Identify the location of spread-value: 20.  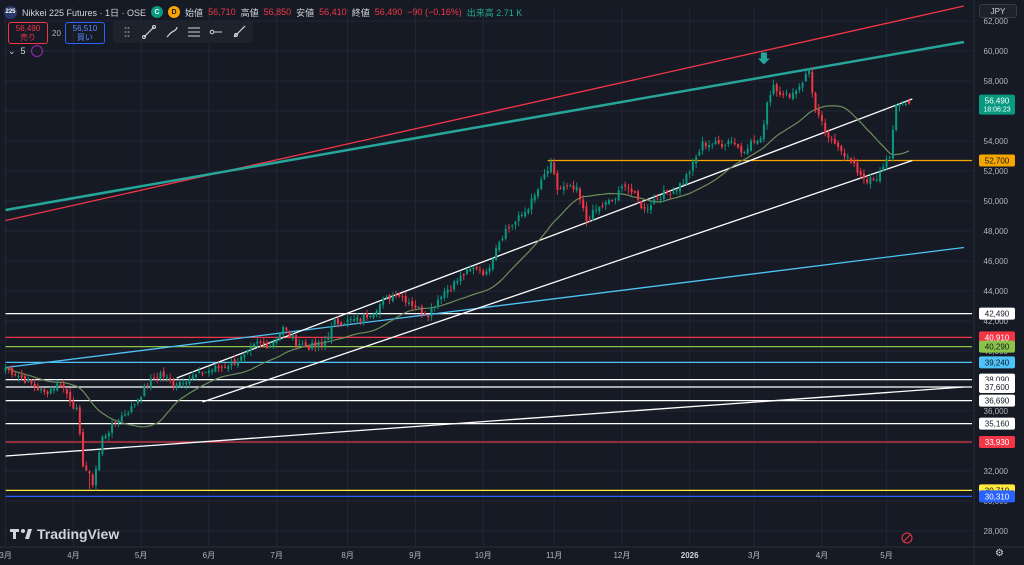
(56, 33).